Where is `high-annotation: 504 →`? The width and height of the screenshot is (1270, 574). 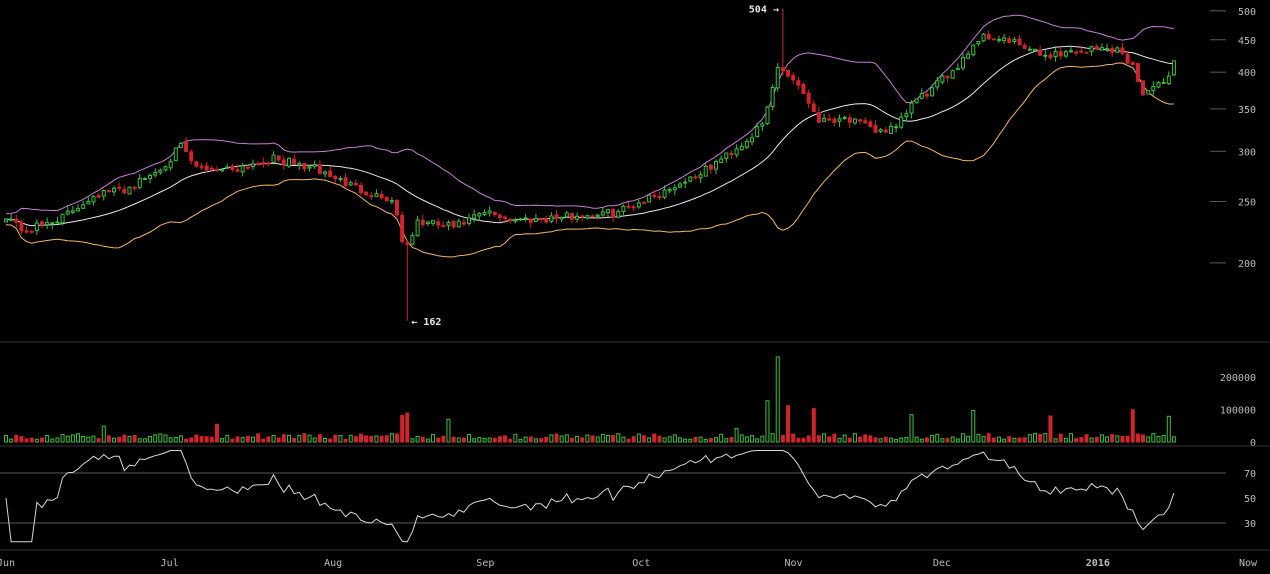
high-annotation: 504 → is located at coordinates (764, 10).